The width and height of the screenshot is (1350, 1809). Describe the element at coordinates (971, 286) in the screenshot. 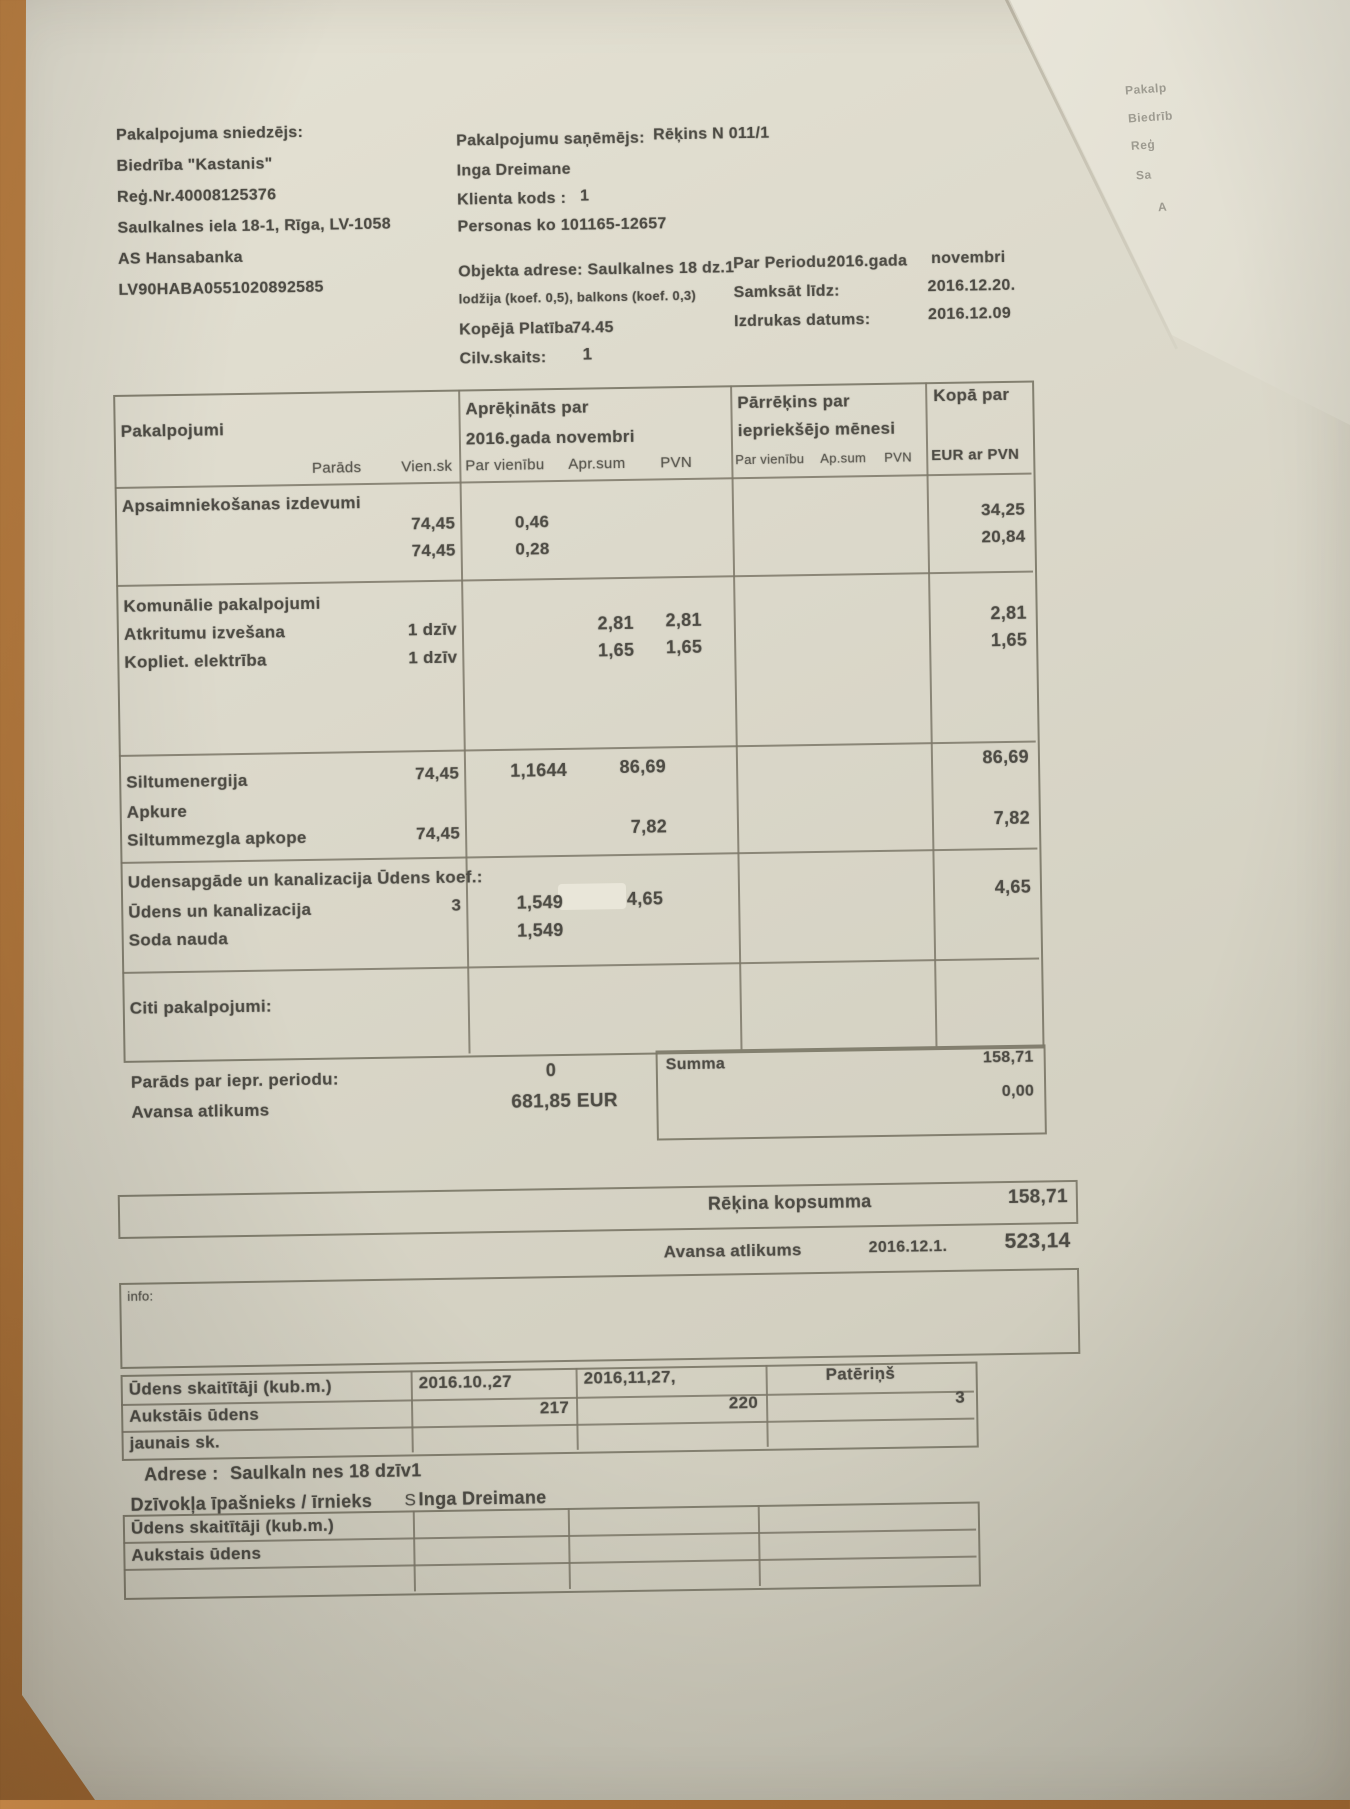

I see `due-value: 2016.12.20.` at that location.